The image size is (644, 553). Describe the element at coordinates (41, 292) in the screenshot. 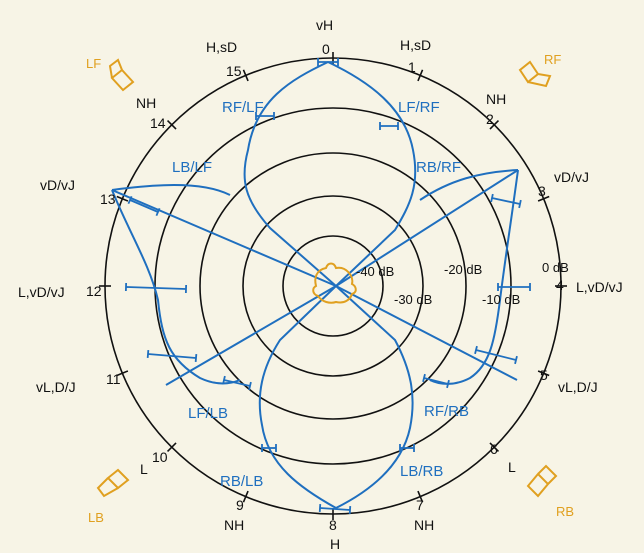

I see `judgment-label-12: L,vD/vJ` at that location.